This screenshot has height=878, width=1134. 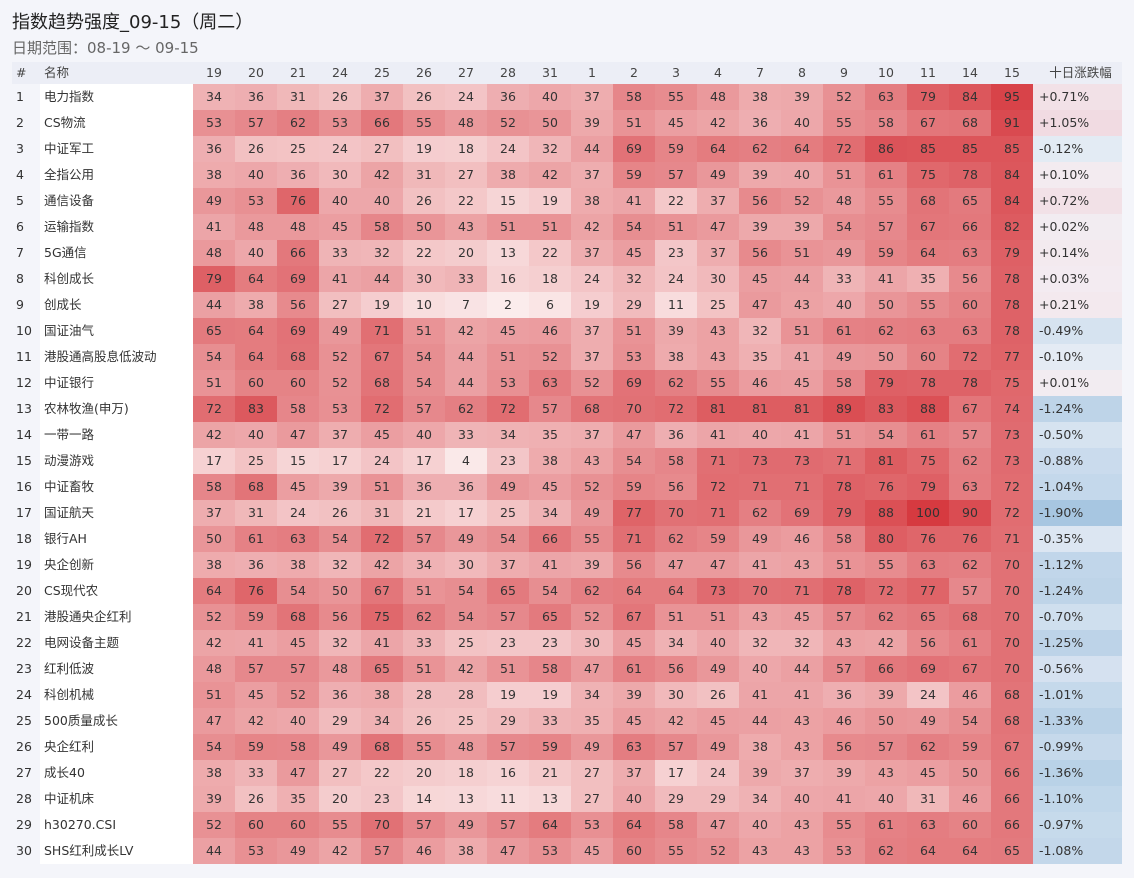 I want to click on heat-cell: 16, so click(x=508, y=279).